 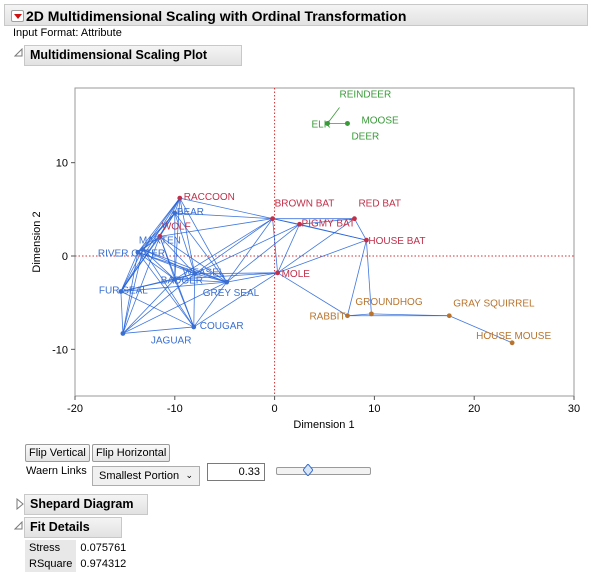 I want to click on input-format-label: Input Format: Attribute, so click(x=67, y=33).